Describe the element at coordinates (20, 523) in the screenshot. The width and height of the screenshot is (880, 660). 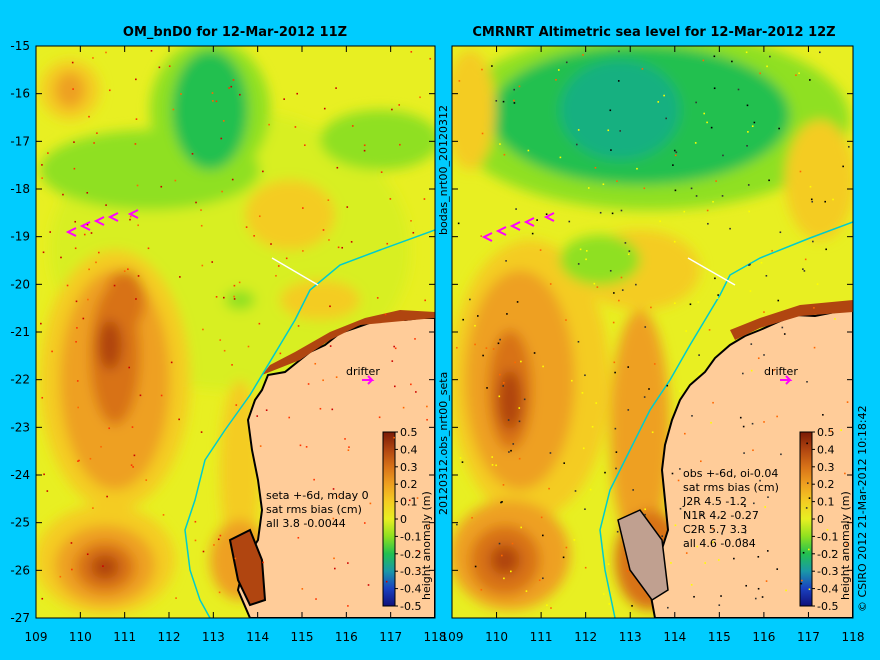
I see `lat-tick-label: -25` at that location.